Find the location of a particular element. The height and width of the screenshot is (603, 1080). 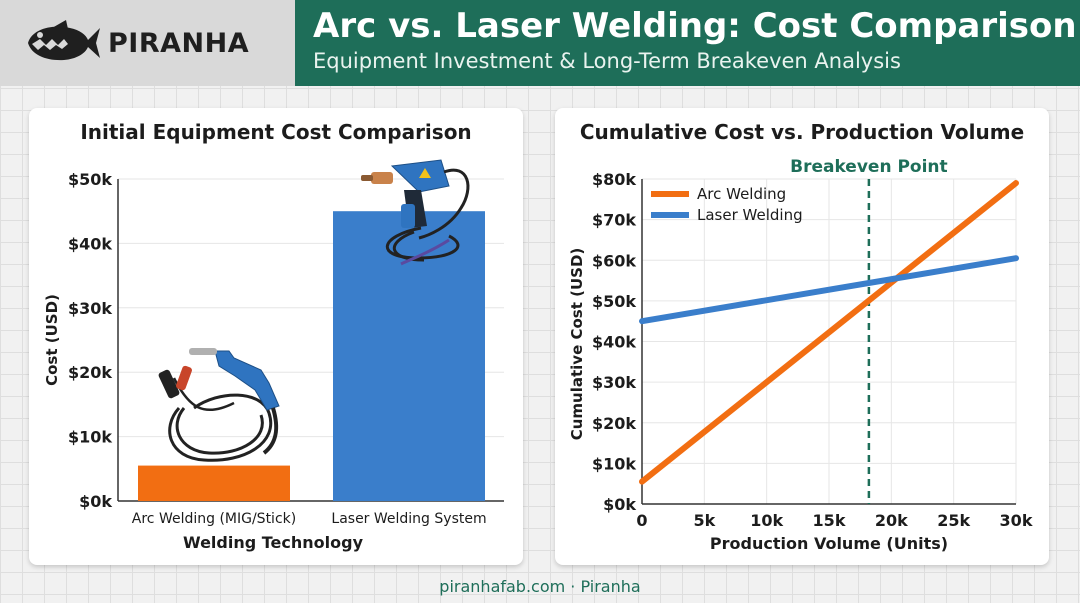

piranha-fish-icon is located at coordinates (64, 40).